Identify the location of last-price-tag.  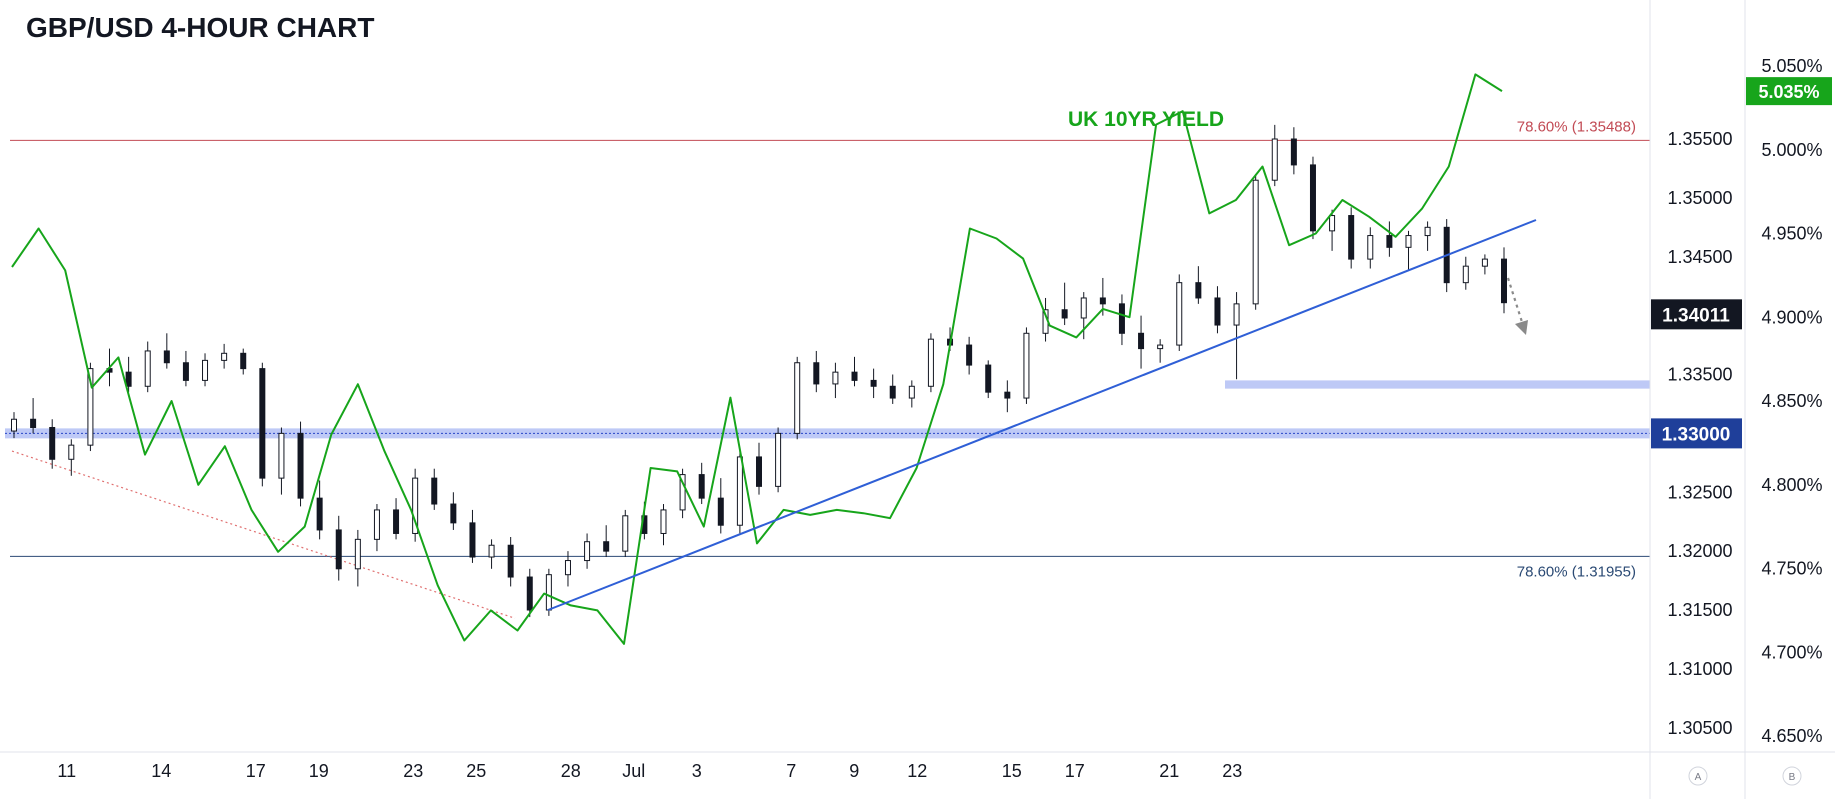
(1696, 314).